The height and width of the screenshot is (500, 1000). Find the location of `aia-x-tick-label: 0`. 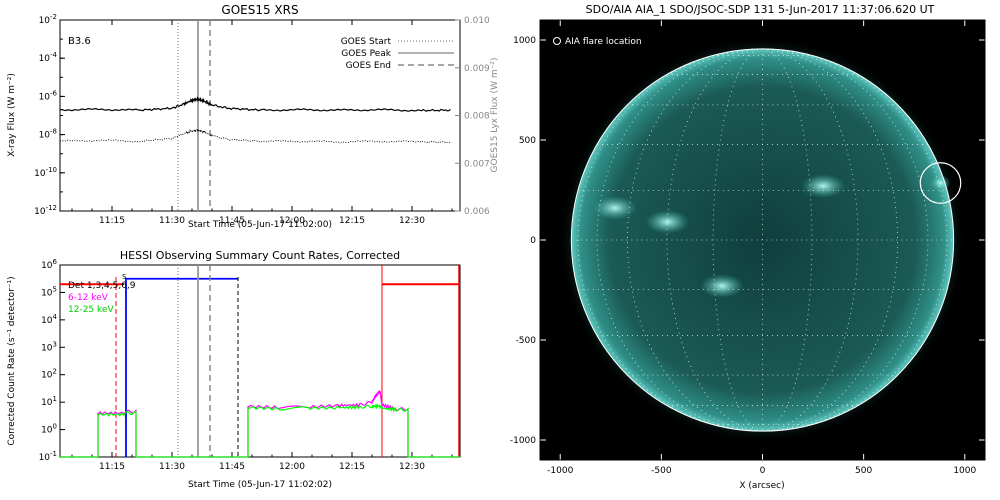

aia-x-tick-label: 0 is located at coordinates (763, 471).